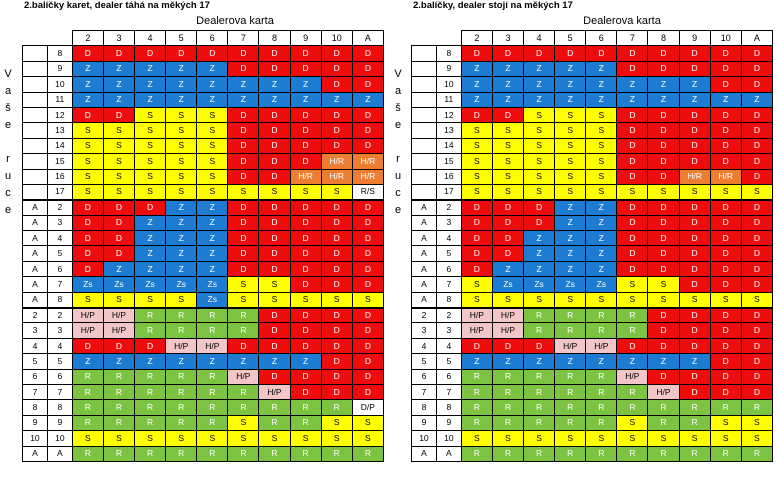 The image size is (778, 500). What do you see at coordinates (476, 38) in the screenshot?
I see `dealer-card-header: 2` at bounding box center [476, 38].